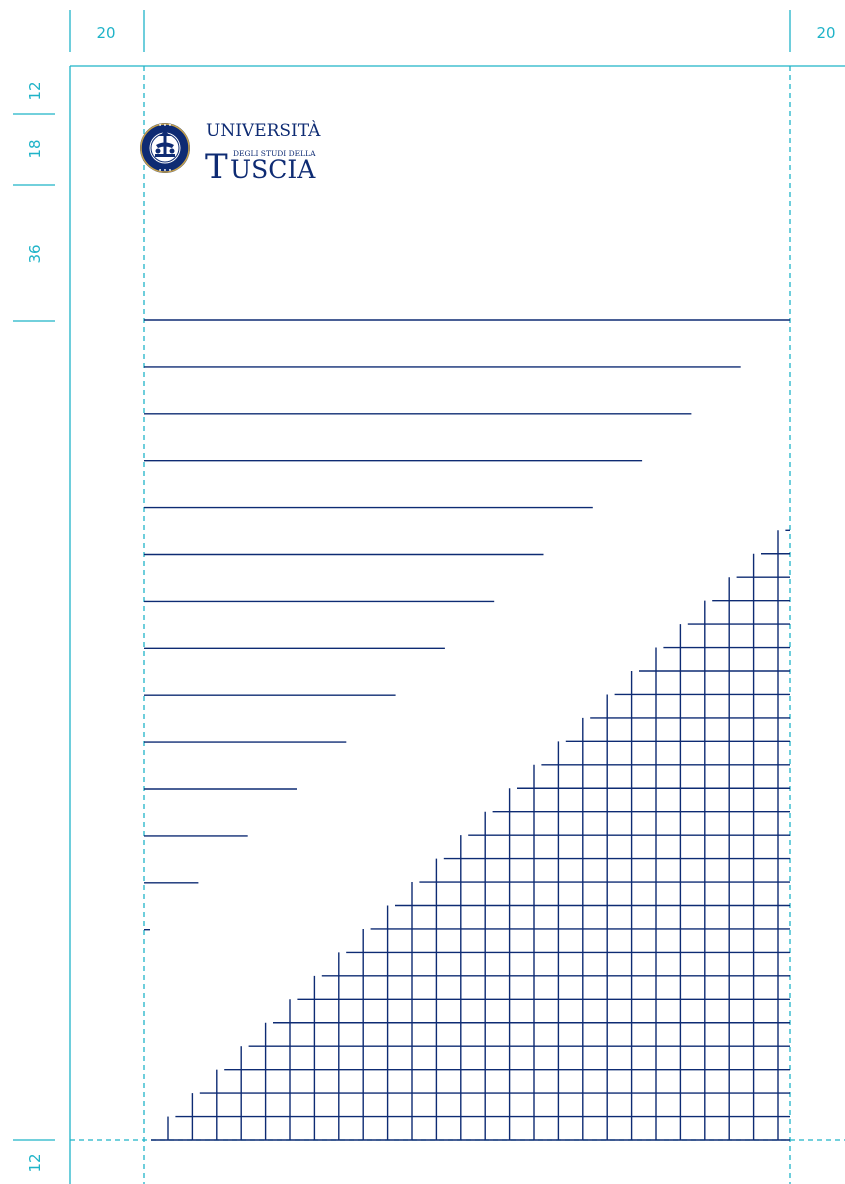 The image size is (845, 1184). What do you see at coordinates (35, 148) in the screenshot?
I see `logo-height-label: 18` at bounding box center [35, 148].